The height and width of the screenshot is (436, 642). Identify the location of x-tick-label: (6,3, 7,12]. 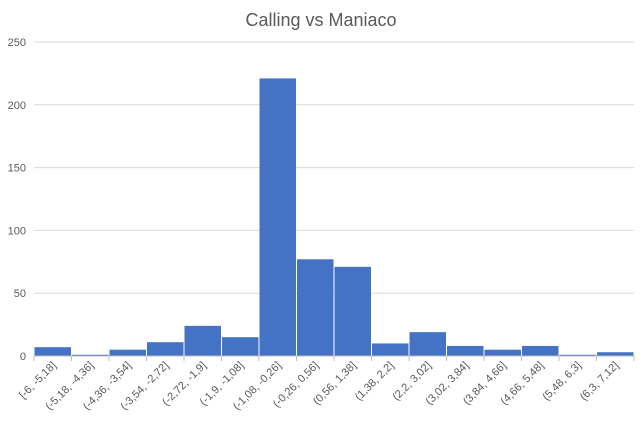
(600, 382).